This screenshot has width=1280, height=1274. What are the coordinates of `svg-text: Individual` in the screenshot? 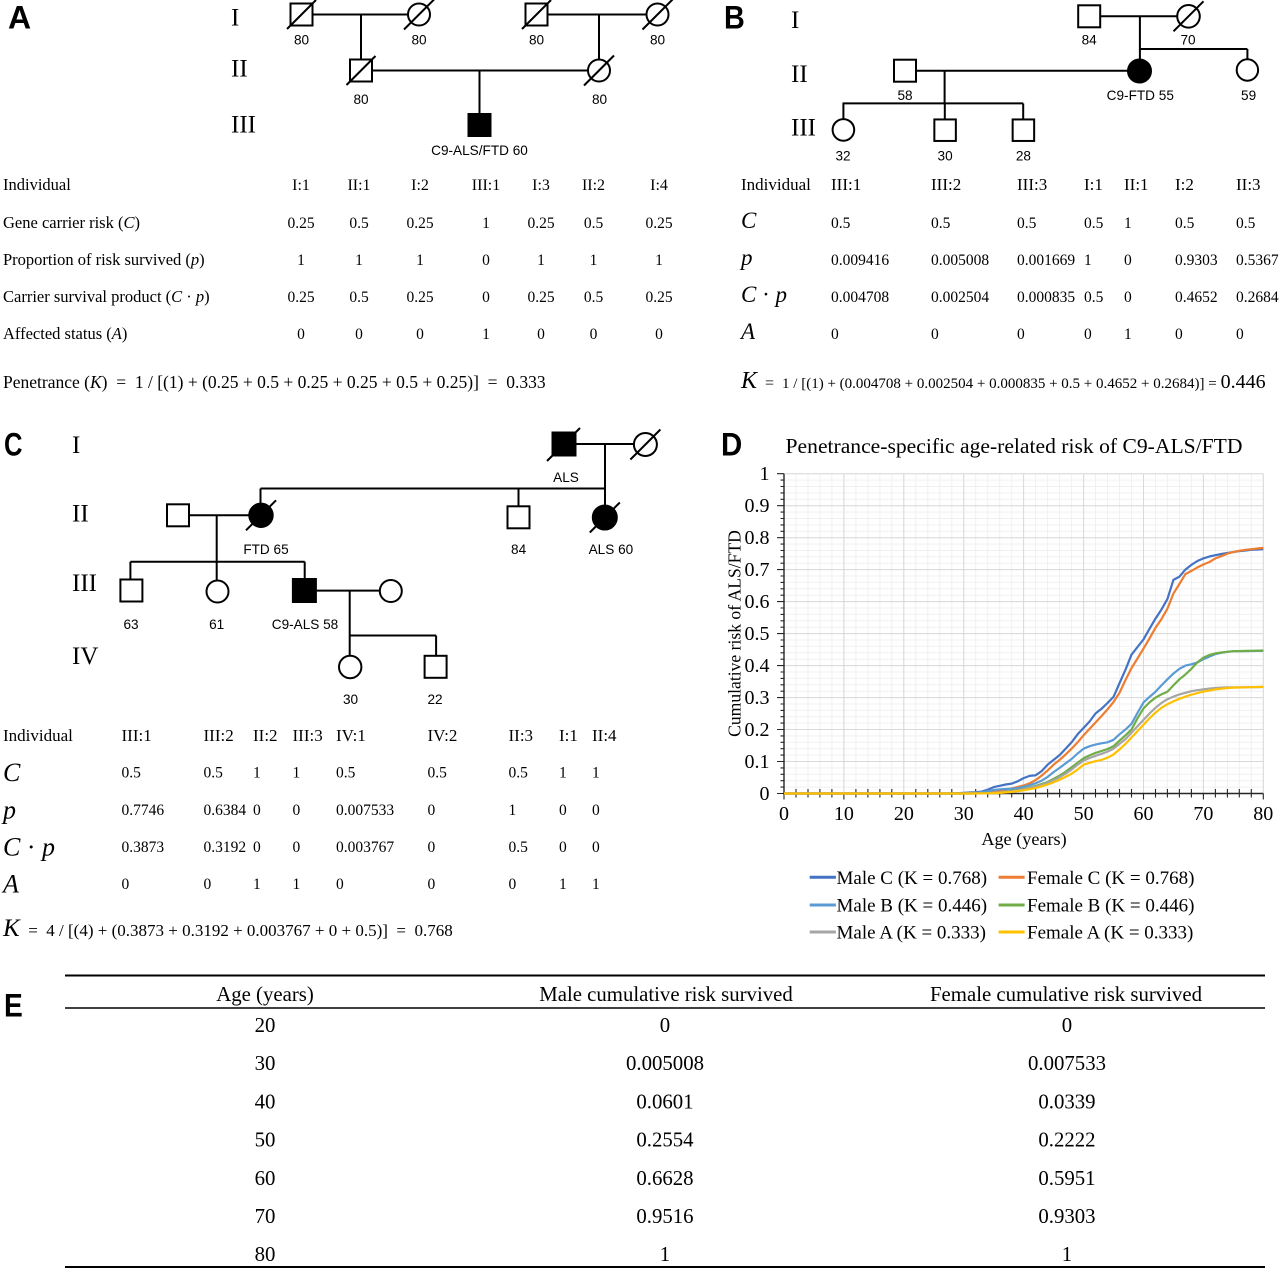 It's located at (37, 184).